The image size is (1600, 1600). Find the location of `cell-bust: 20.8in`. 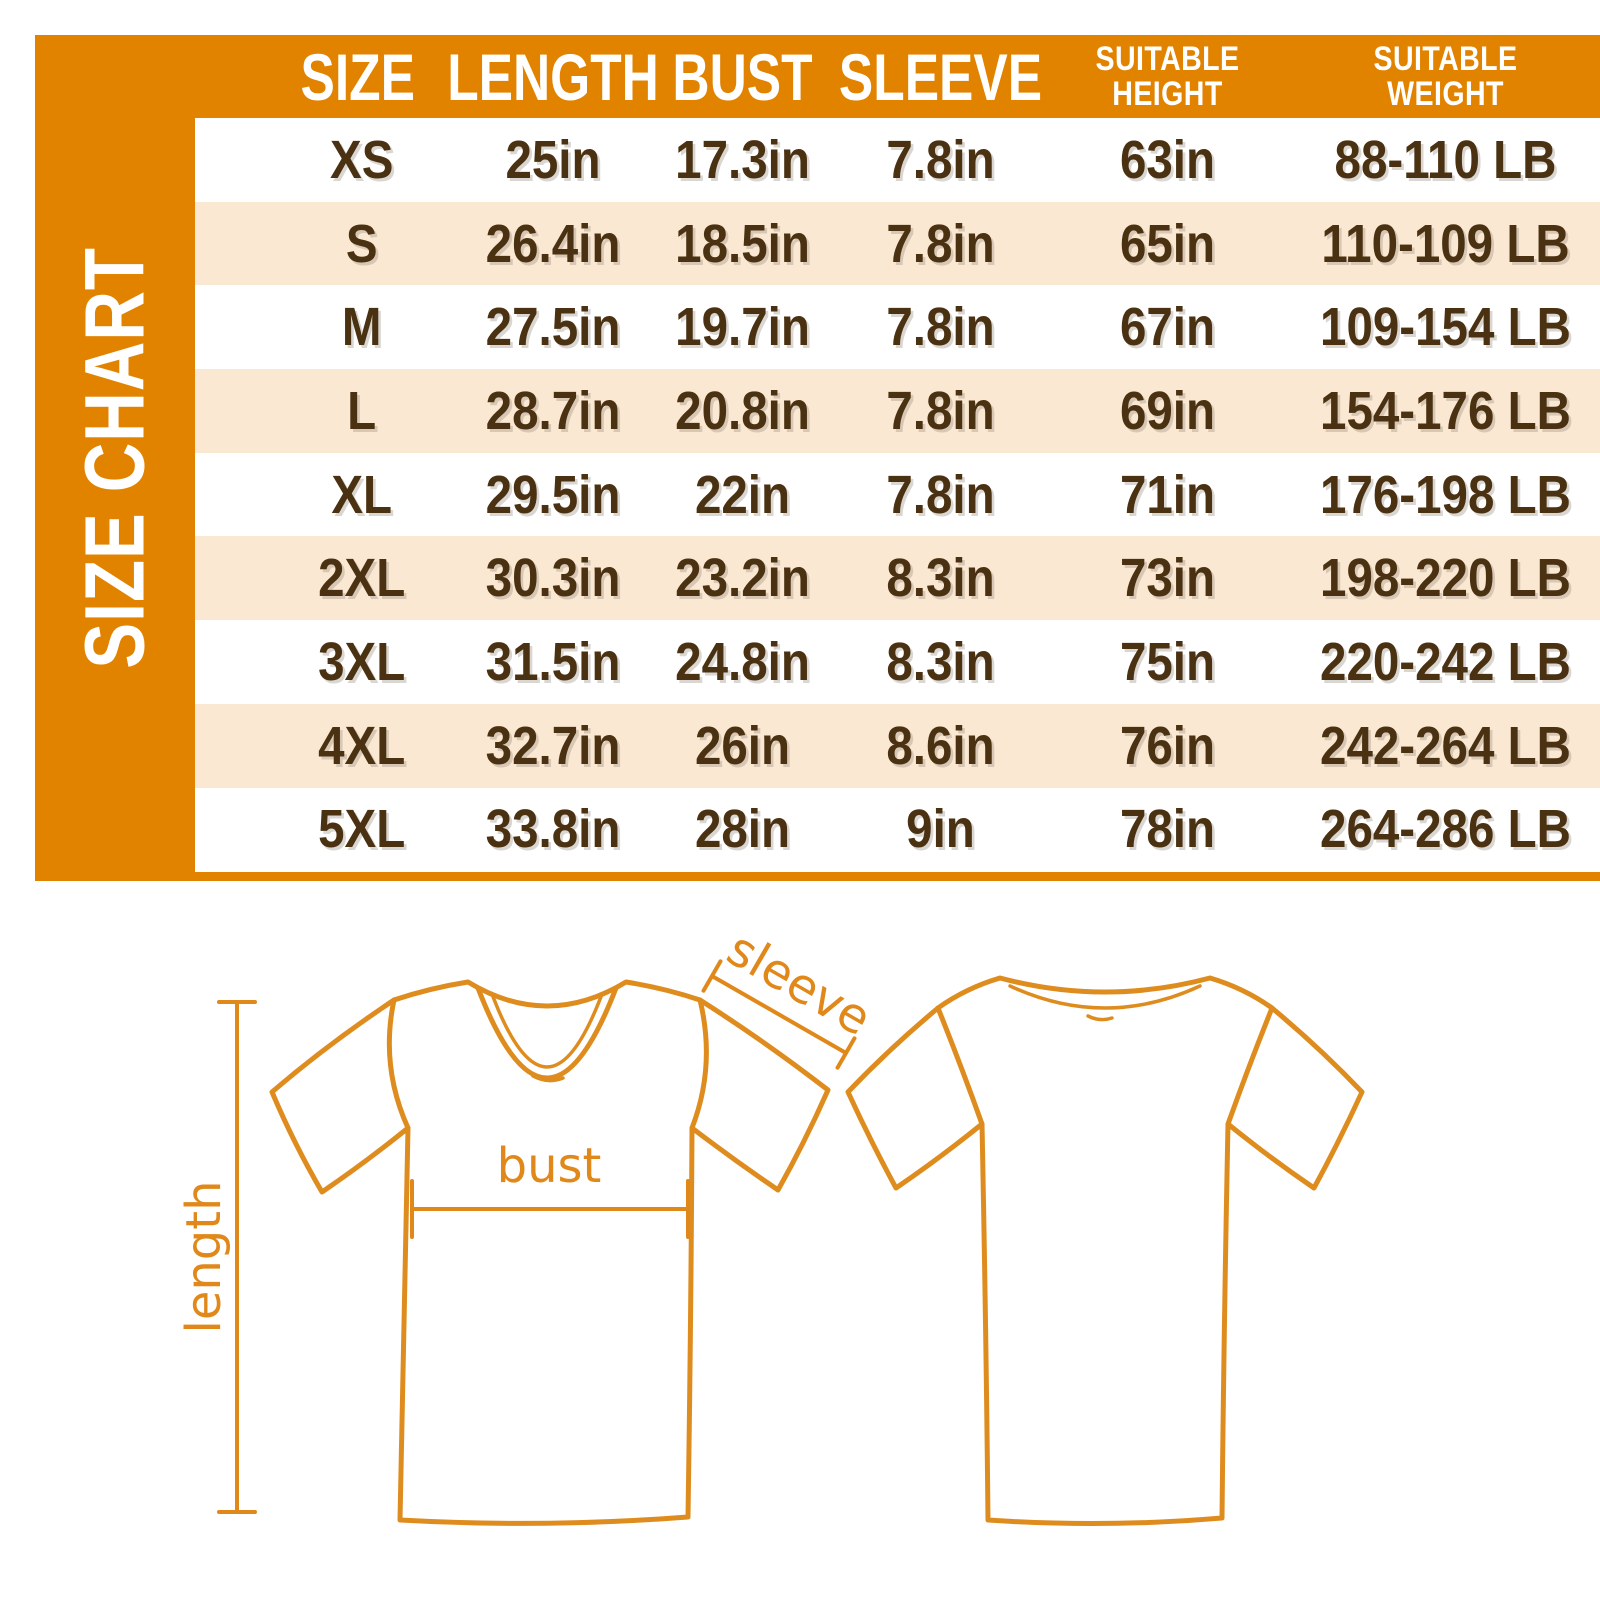

cell-bust: 20.8in is located at coordinates (742, 410).